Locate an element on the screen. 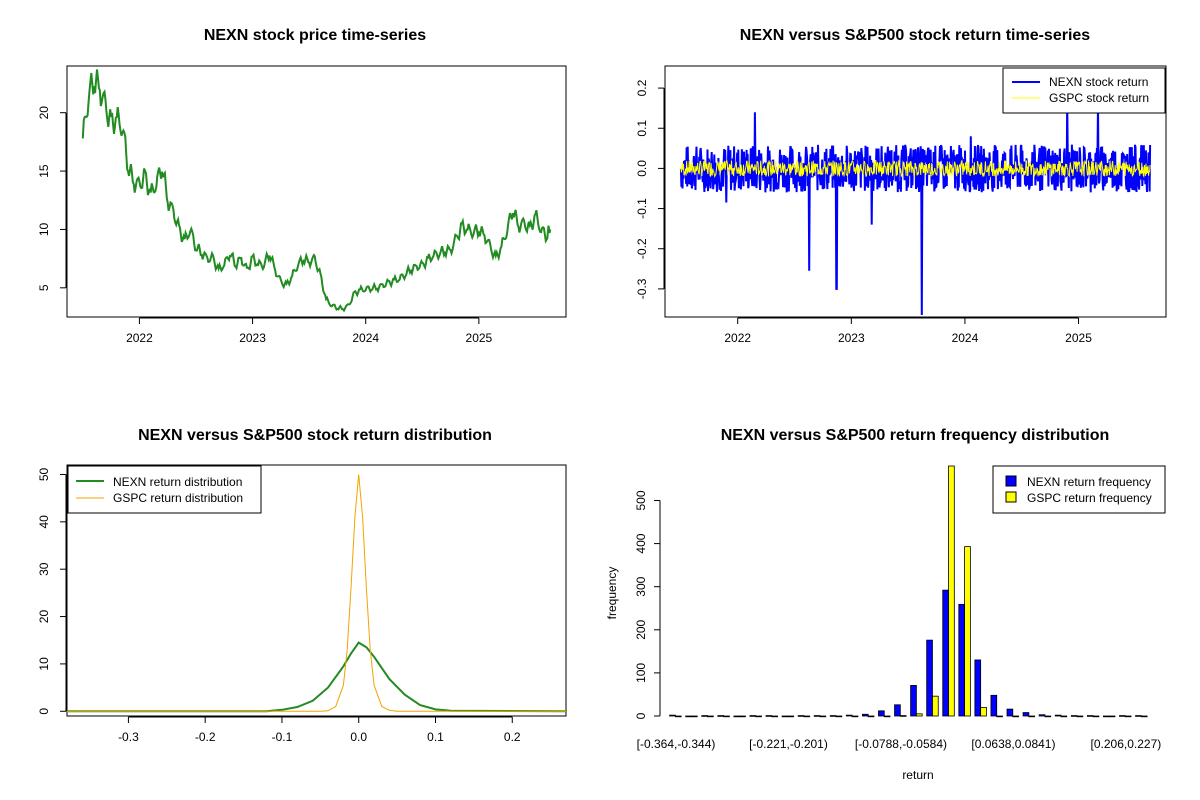 The height and width of the screenshot is (800, 1200). histogram-y-tick-label: 300 is located at coordinates (641, 586).